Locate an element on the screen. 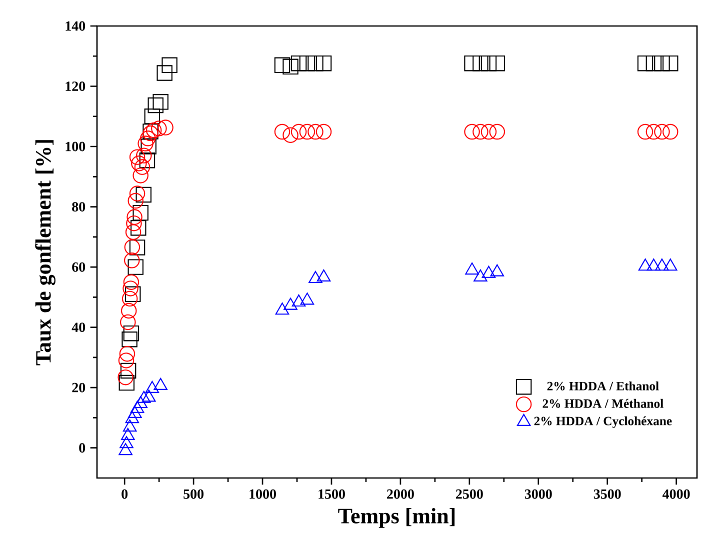 The width and height of the screenshot is (704, 555). y-tick-label: 40 is located at coordinates (79, 327).